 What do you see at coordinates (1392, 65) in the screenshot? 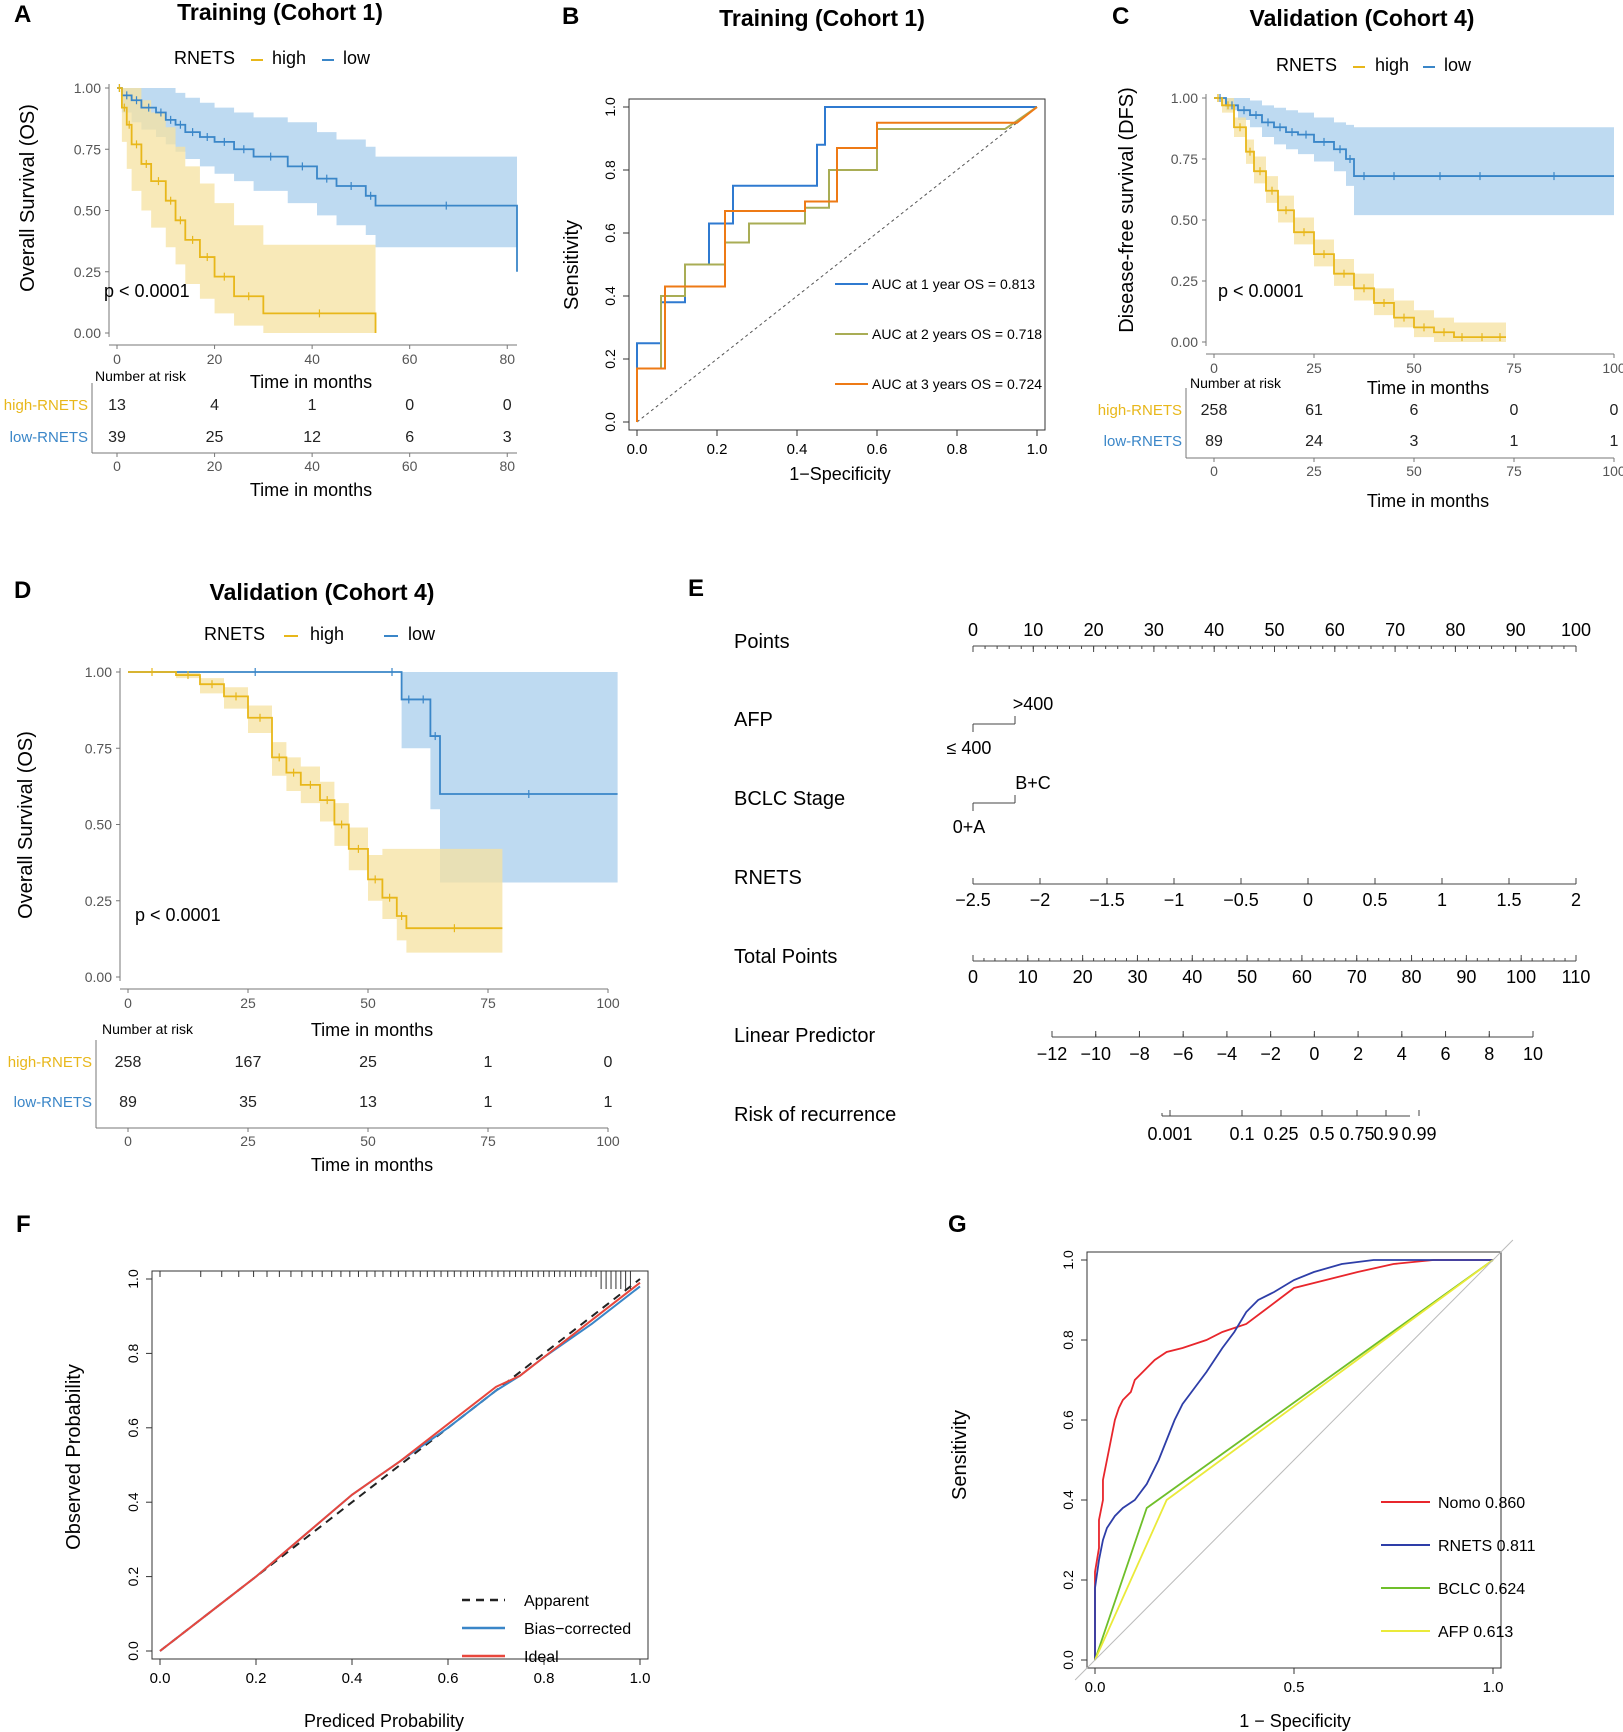
I see `legend-high-label: high` at bounding box center [1392, 65].